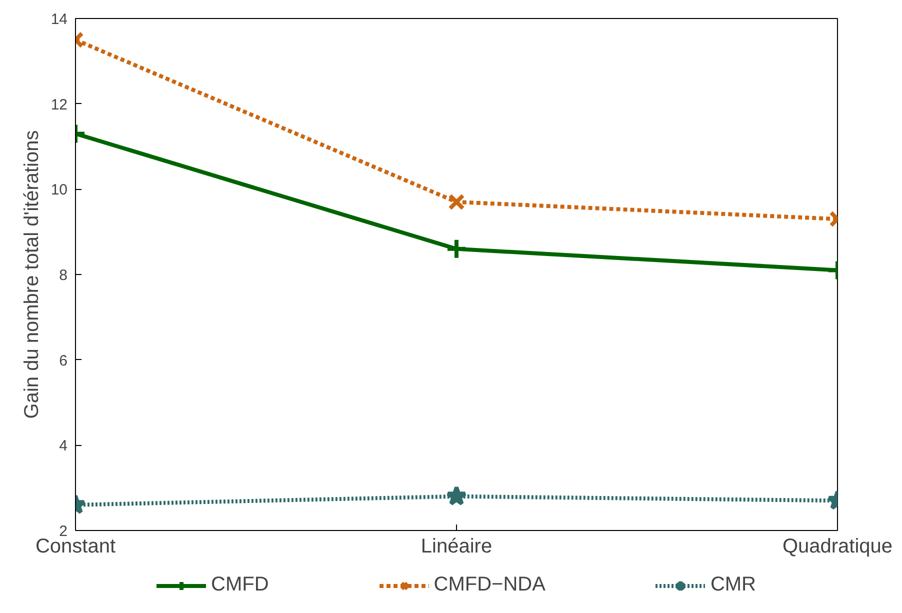  Describe the element at coordinates (59, 19) in the screenshot. I see `y-tick-label: 14` at that location.